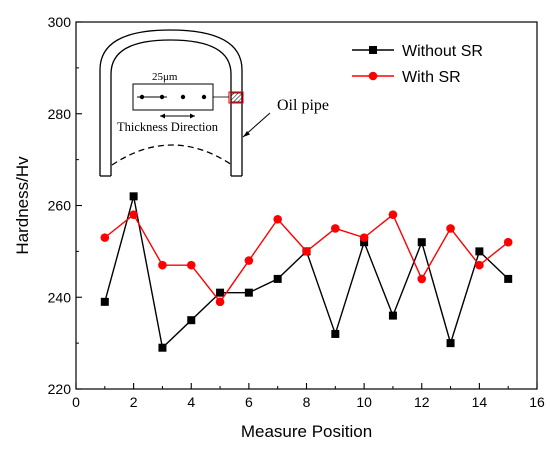 The width and height of the screenshot is (550, 463). What do you see at coordinates (165, 77) in the screenshot?
I see `scale-label: 25μm` at bounding box center [165, 77].